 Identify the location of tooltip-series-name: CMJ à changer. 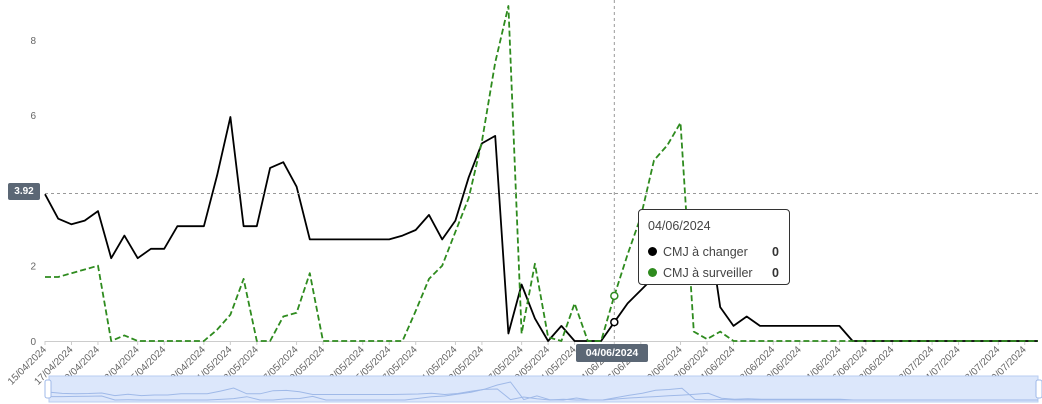
(705, 251).